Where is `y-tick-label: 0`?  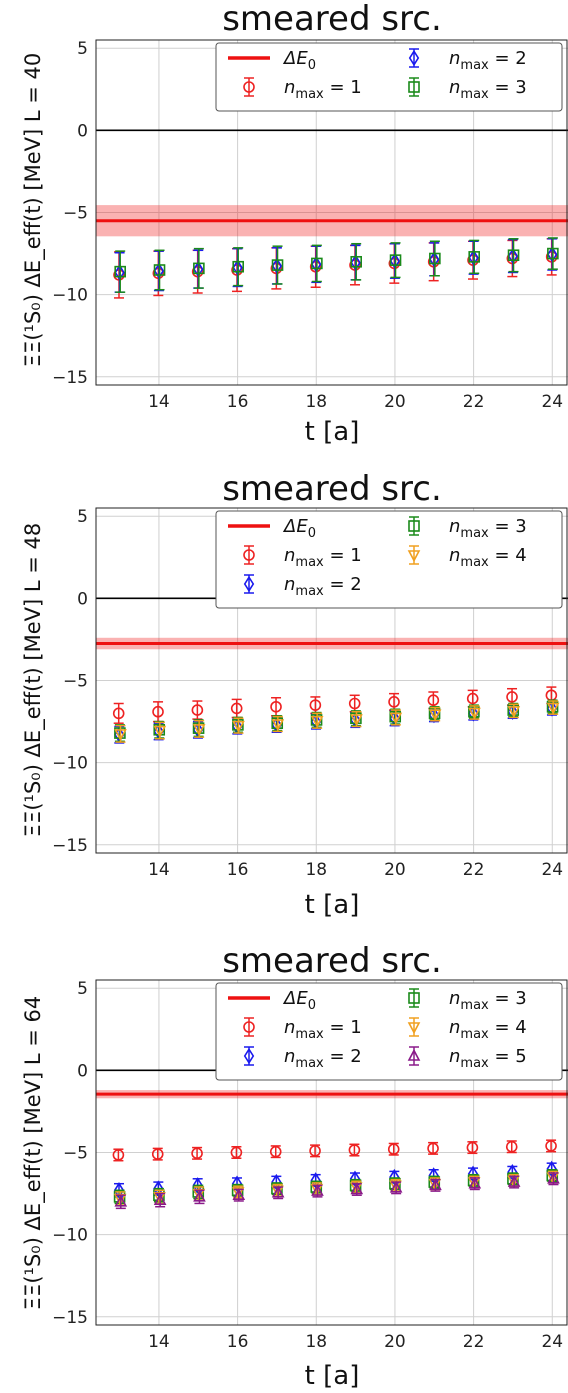 y-tick-label: 0 is located at coordinates (82, 599).